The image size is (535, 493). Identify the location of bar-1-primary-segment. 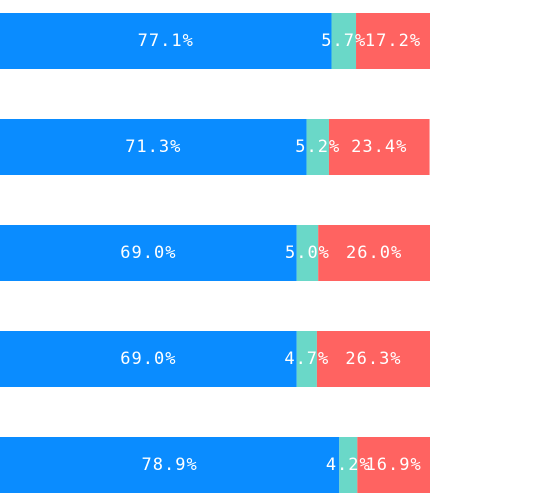
(166, 41).